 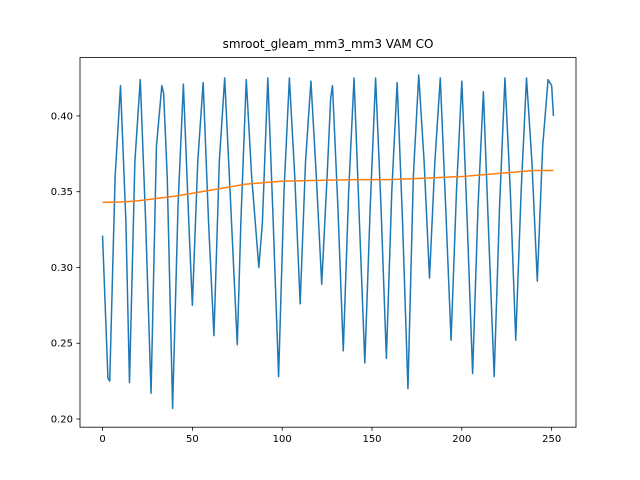 I want to click on x-tick-label: 0, so click(x=102, y=439).